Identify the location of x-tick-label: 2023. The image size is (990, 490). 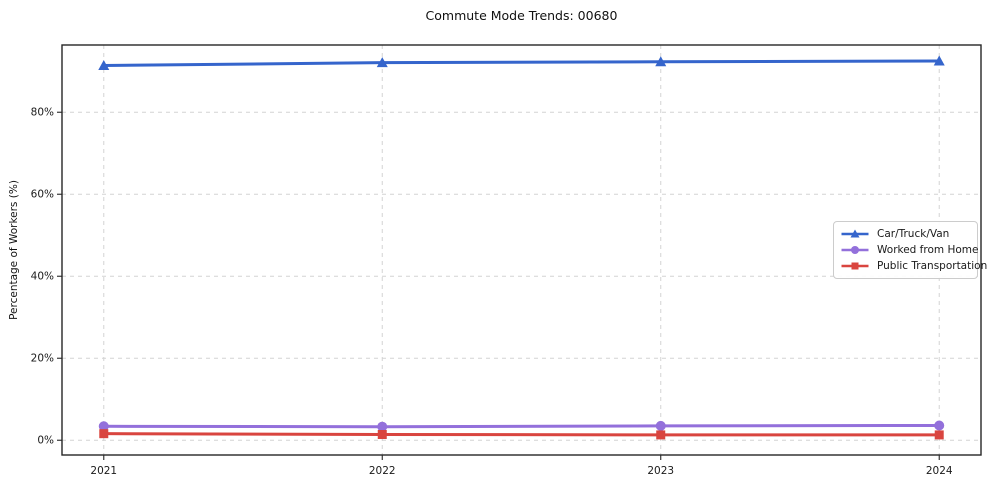
(660, 471).